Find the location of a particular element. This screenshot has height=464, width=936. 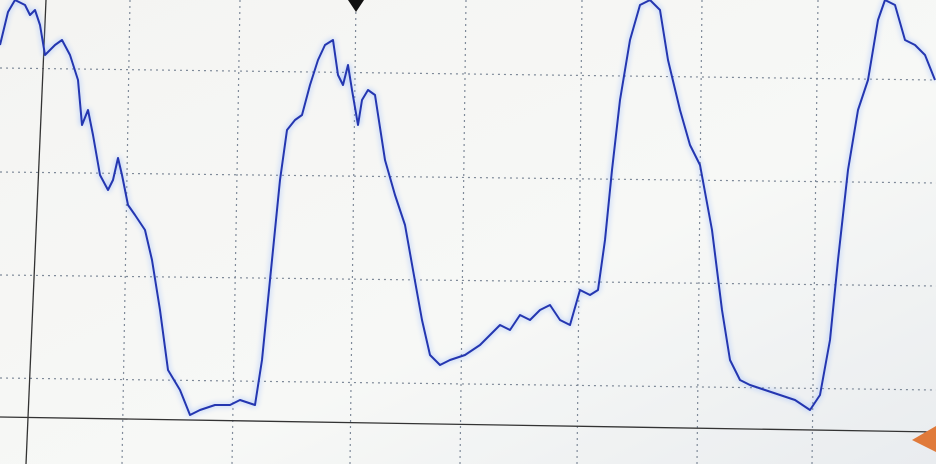

trigger-level-marker is located at coordinates (924, 439).